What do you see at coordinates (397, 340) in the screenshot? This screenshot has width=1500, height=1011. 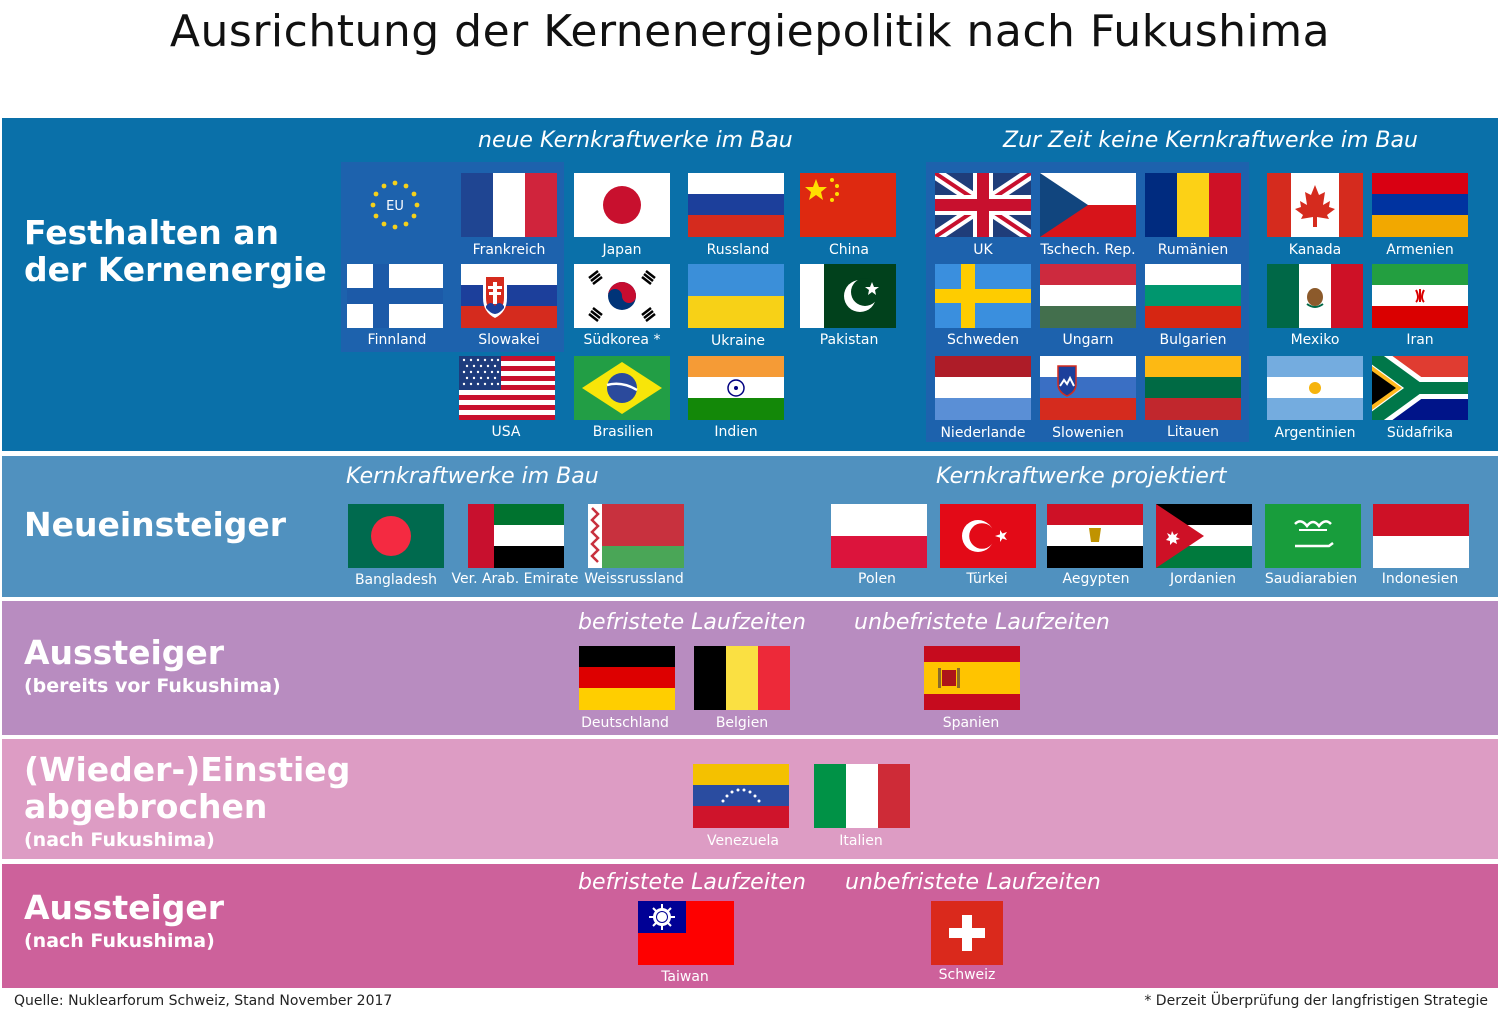 I see `label-finnland: Finnland` at bounding box center [397, 340].